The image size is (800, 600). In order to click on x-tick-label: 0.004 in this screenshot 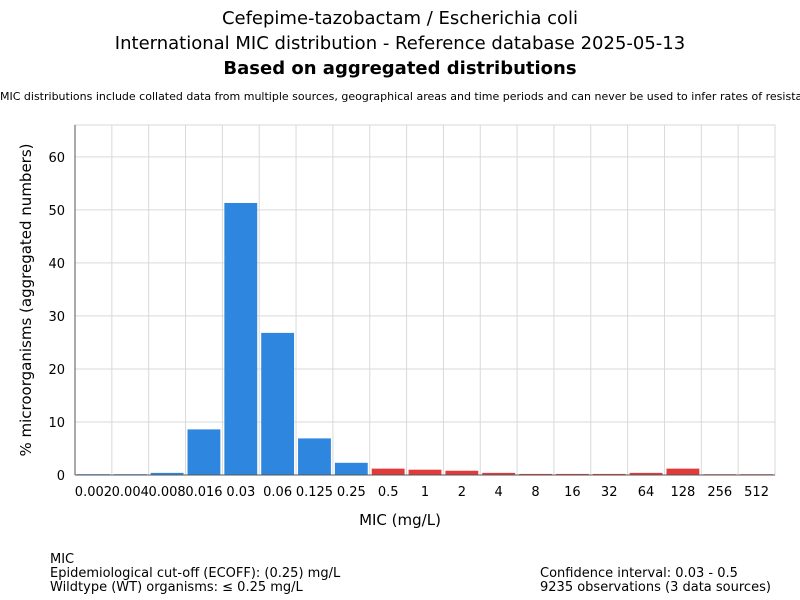, I will do `click(130, 492)`.